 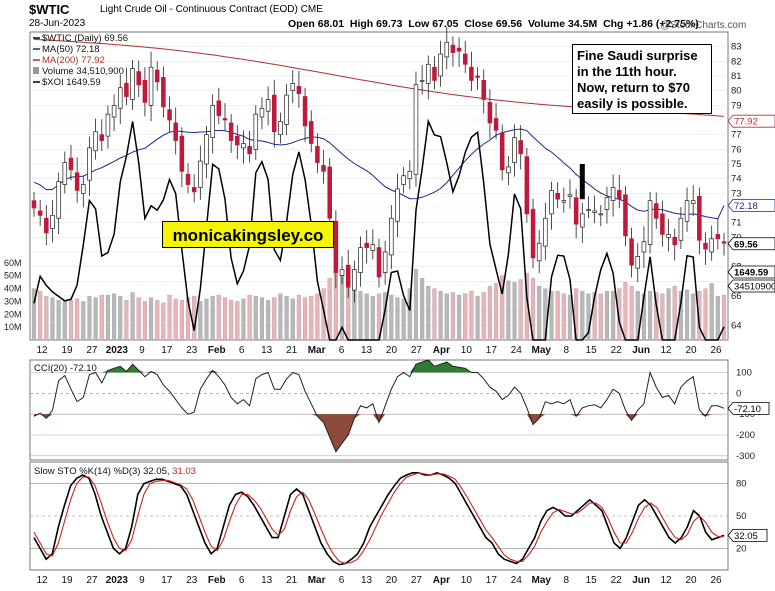 I want to click on high-value: 69.73, so click(x=389, y=24).